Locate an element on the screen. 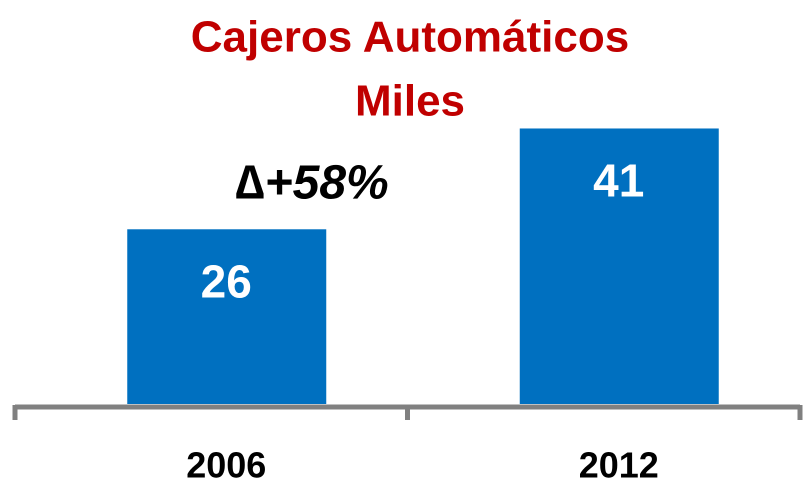 The width and height of the screenshot is (803, 484). value-label: 26 is located at coordinates (226, 281).